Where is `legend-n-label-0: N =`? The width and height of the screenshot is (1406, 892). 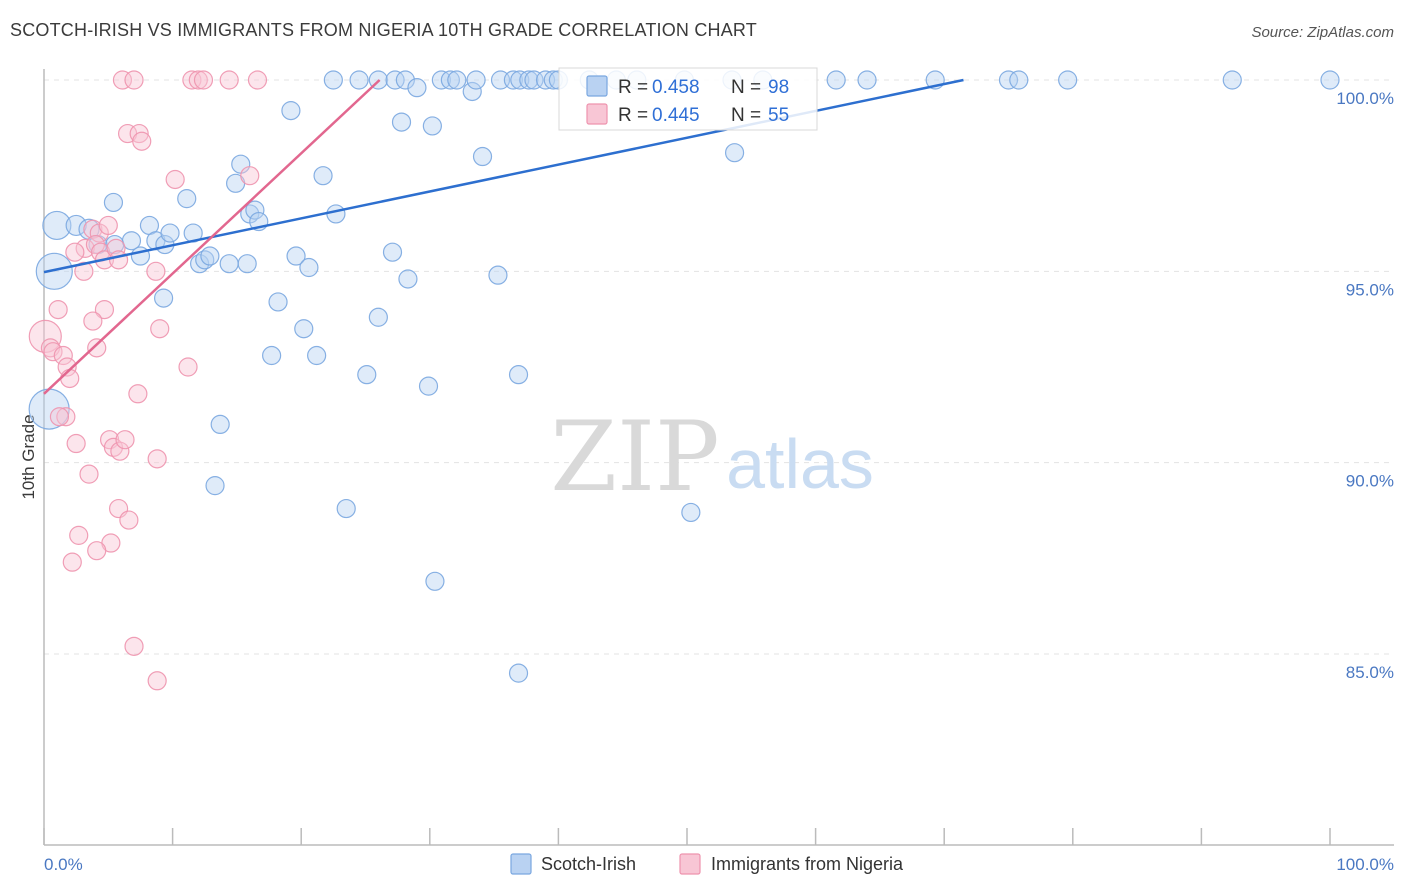
legend-n-label-0: N = is located at coordinates (746, 87).